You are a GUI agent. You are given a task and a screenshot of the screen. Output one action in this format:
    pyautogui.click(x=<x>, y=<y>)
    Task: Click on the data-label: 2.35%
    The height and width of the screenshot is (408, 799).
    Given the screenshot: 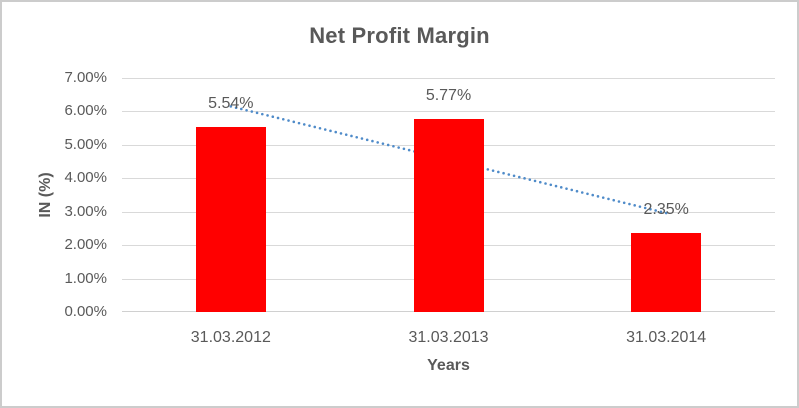 What is the action you would take?
    pyautogui.click(x=666, y=210)
    